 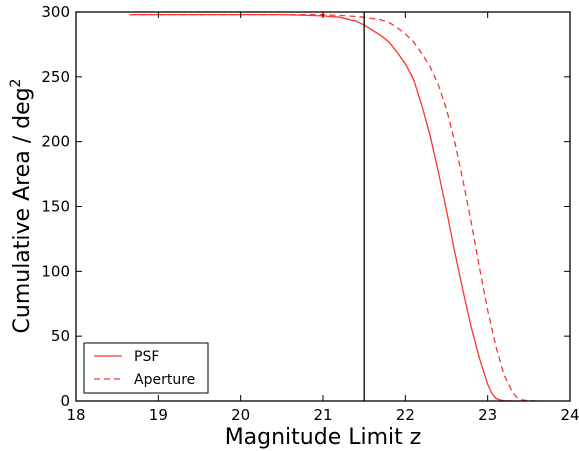 What do you see at coordinates (65, 401) in the screenshot?
I see `y-tick-label: 0` at bounding box center [65, 401].